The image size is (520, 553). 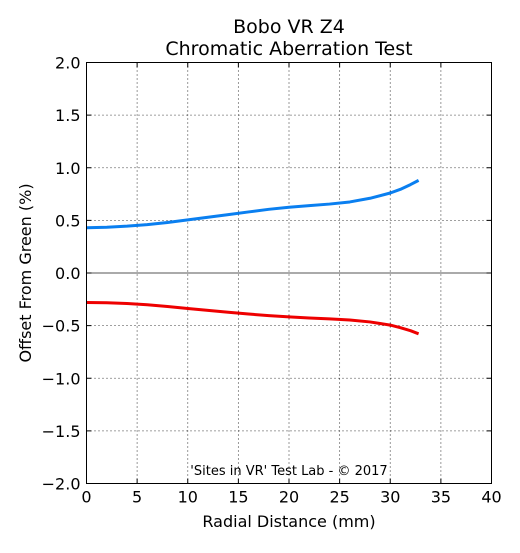 I want to click on y-tick-label: 0.0, so click(x=67, y=273).